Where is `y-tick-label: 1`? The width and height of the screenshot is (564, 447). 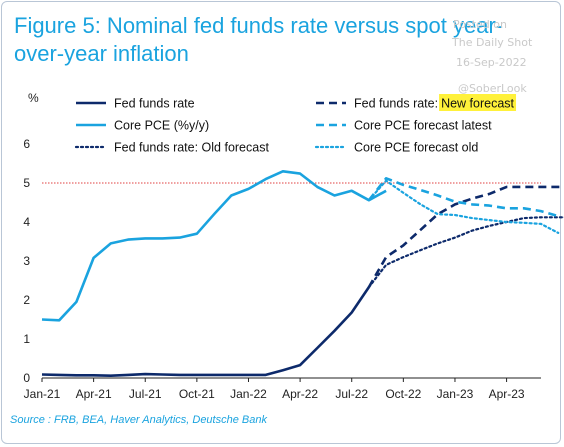
y-tick-label: 1 is located at coordinates (26, 339).